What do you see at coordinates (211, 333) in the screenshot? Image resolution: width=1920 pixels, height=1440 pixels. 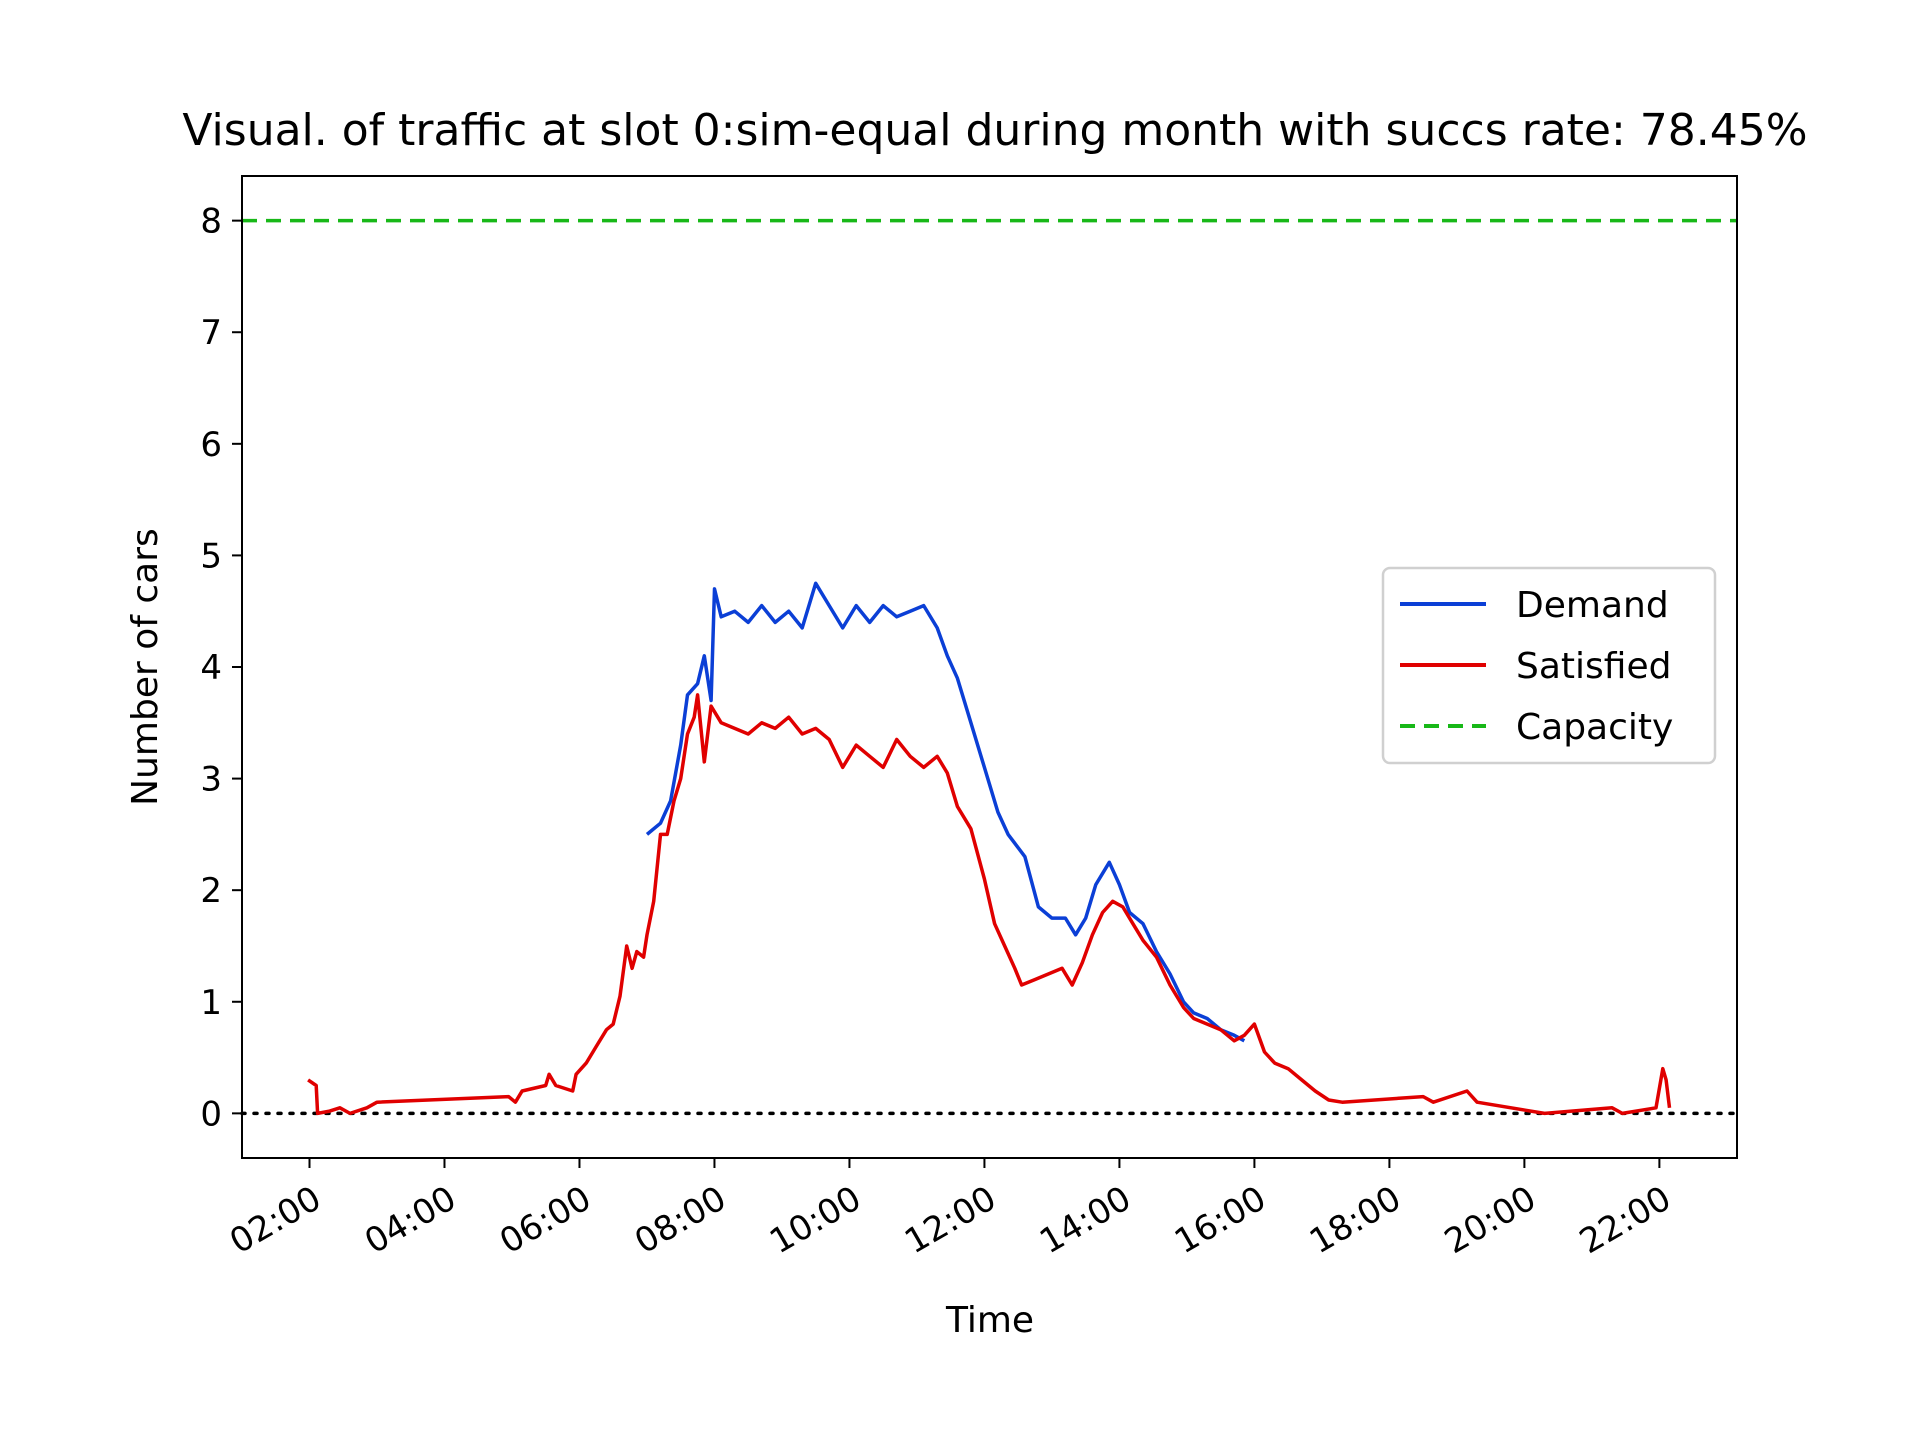 I see `y-tick-label: 7` at bounding box center [211, 333].